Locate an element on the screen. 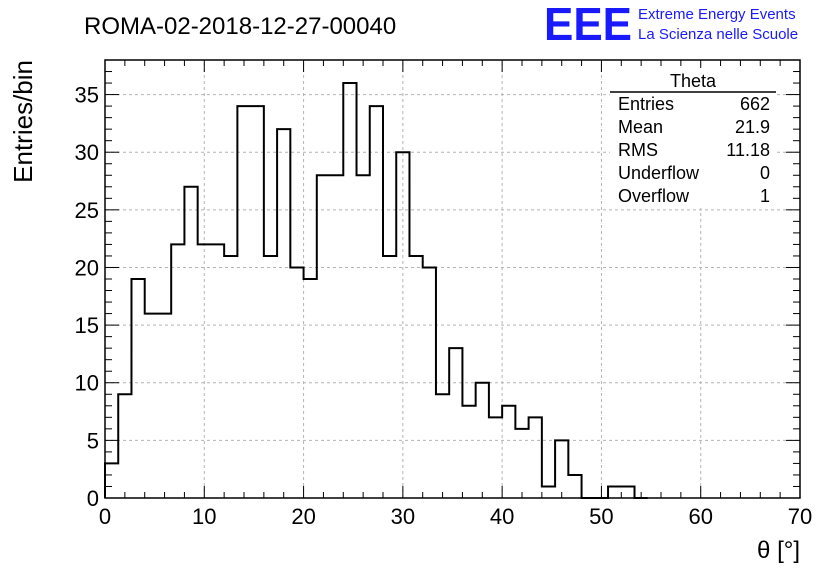 The height and width of the screenshot is (572, 836). y-tick-label: 35 is located at coordinates (87, 95).